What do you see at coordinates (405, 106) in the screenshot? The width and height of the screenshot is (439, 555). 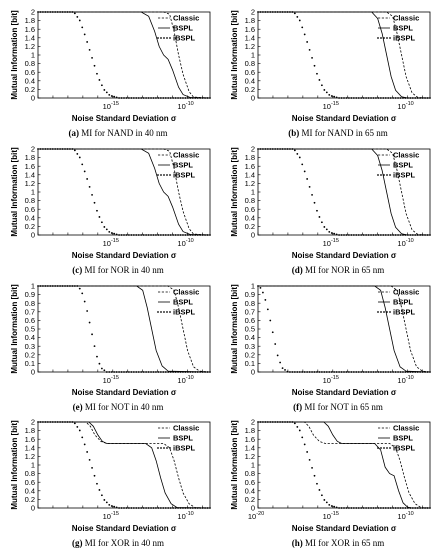 I see `x-tick-label: 10-10` at bounding box center [405, 106].